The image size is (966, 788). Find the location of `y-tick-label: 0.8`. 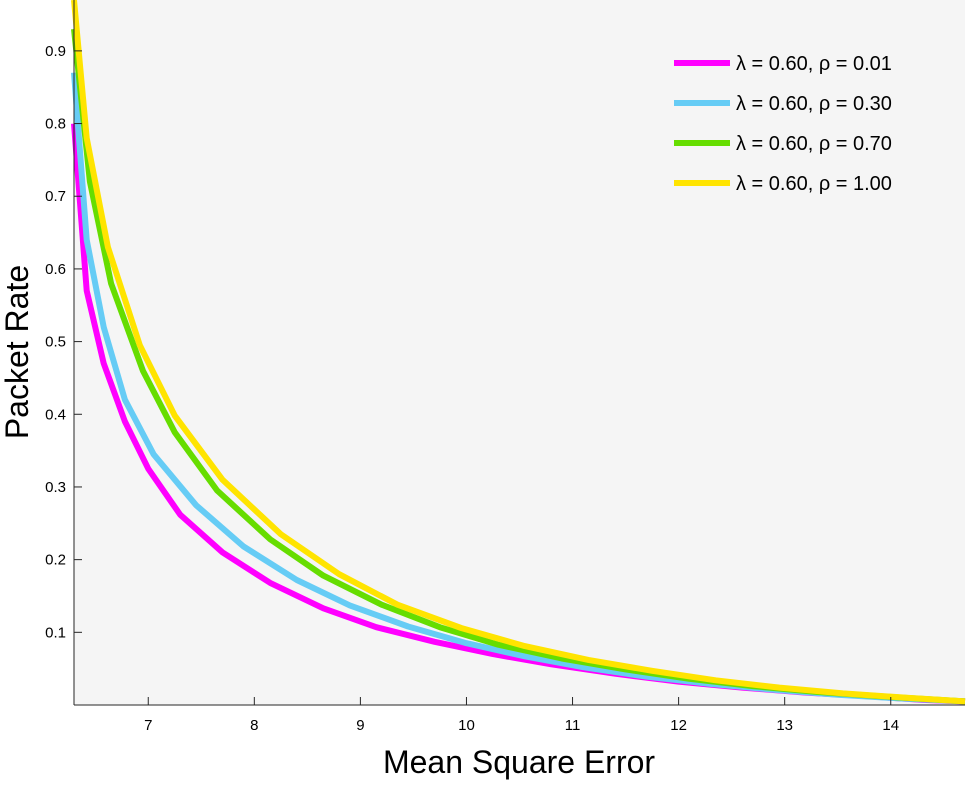

y-tick-label: 0.8 is located at coordinates (55, 124).